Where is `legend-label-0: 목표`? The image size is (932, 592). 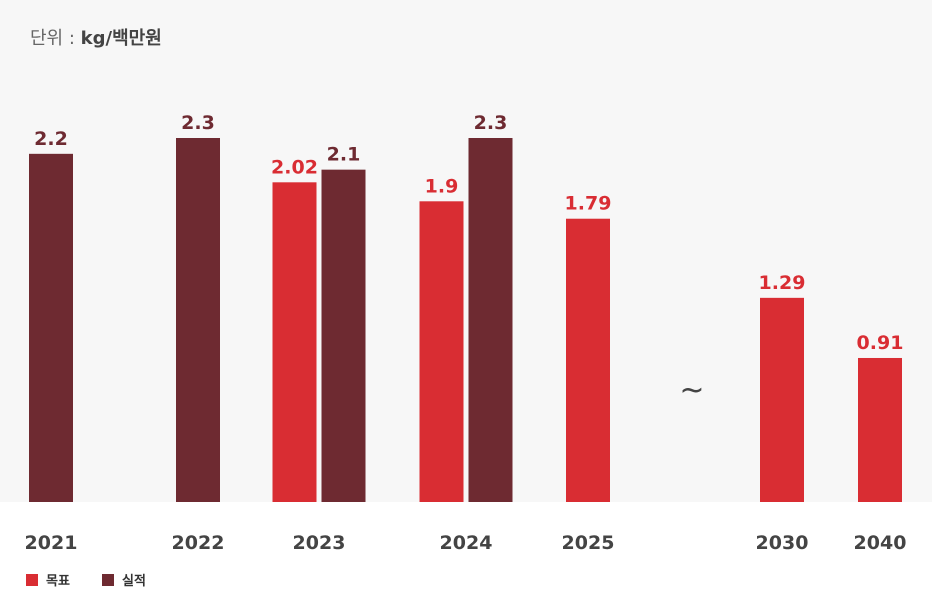 legend-label-0: 목표 is located at coordinates (58, 581).